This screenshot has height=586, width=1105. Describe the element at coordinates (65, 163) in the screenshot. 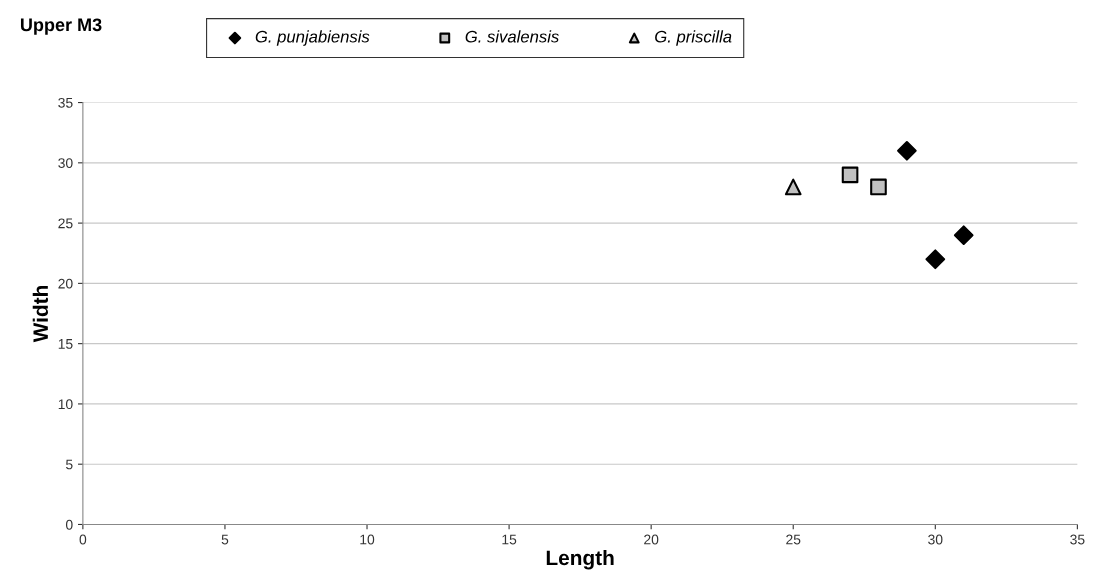

I see `y-tick-label: 30` at that location.